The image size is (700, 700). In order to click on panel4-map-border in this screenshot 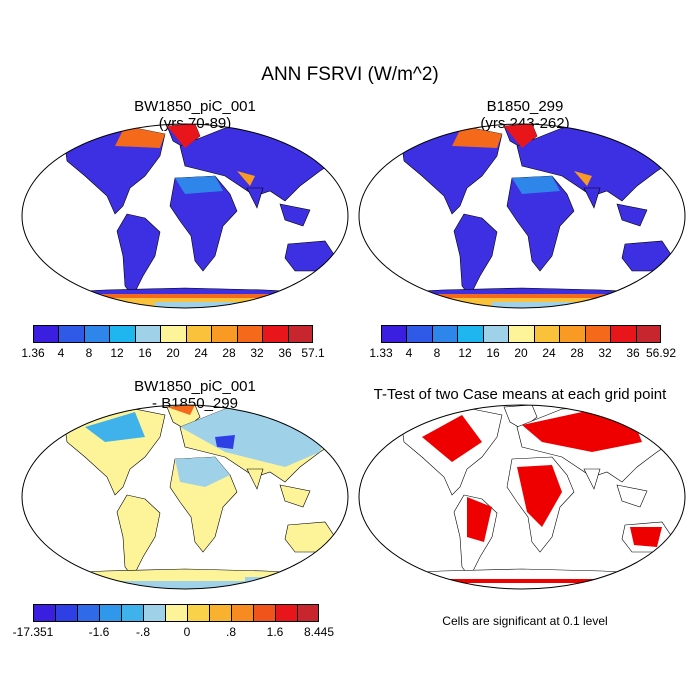, I will do `click(522, 497)`.